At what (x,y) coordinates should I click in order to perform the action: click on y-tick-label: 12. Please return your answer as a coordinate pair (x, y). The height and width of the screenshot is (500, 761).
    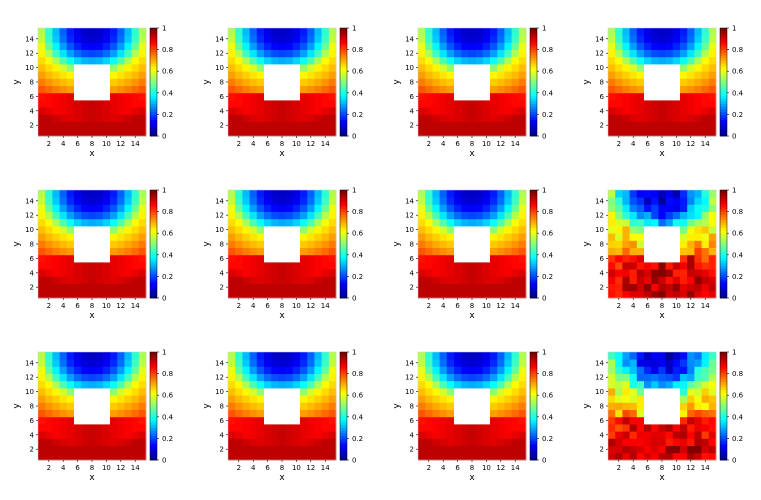
    Looking at the image, I should click on (29, 54).